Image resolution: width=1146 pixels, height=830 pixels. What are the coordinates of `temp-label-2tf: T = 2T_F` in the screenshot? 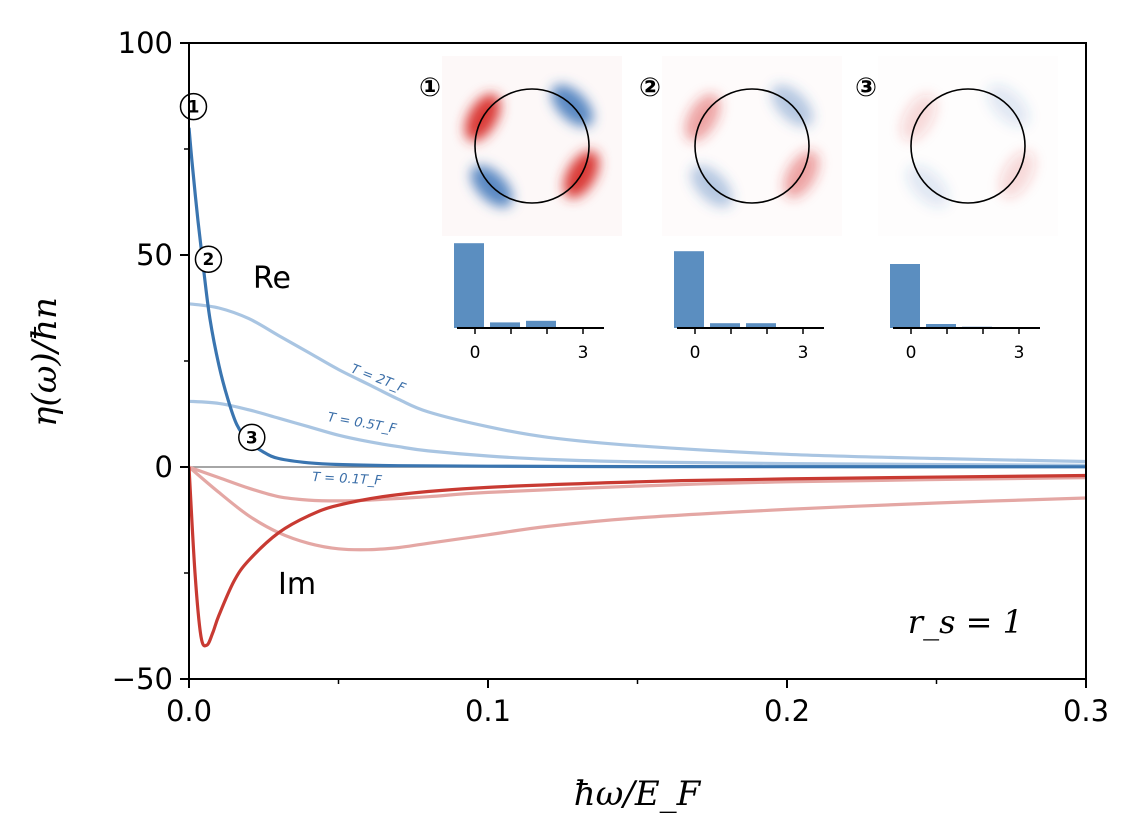 It's located at (378, 379).